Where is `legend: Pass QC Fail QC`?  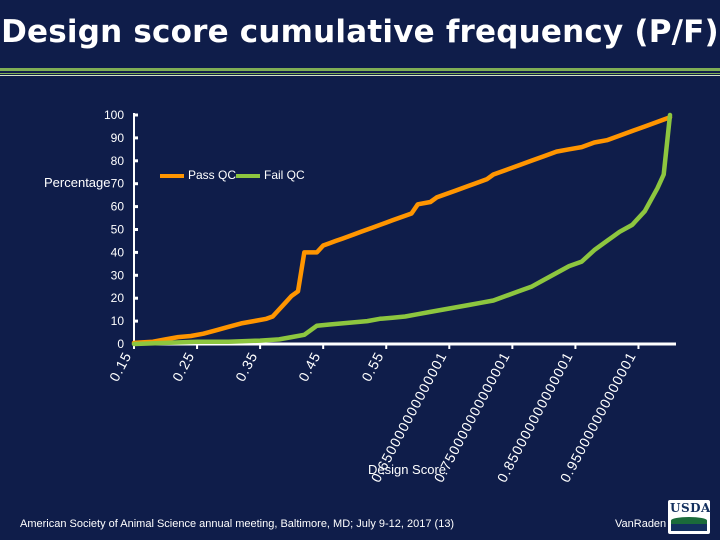
legend: Pass QC Fail QC is located at coordinates (232, 175).